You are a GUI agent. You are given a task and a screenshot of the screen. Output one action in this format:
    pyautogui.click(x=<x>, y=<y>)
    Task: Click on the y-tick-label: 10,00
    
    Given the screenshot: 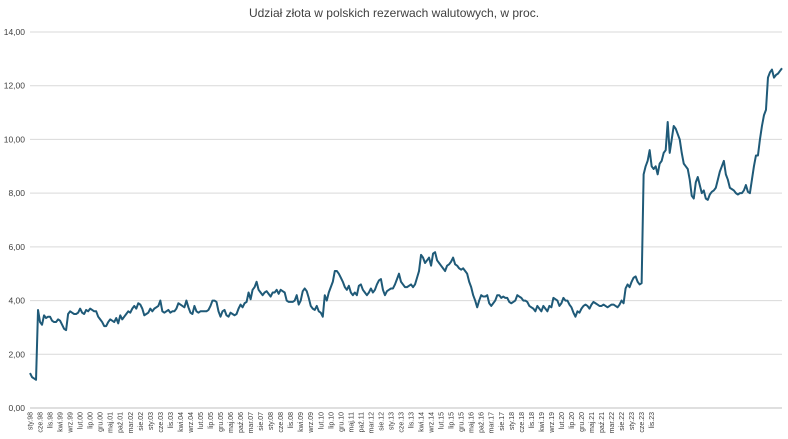 What is the action you would take?
    pyautogui.click(x=15, y=139)
    